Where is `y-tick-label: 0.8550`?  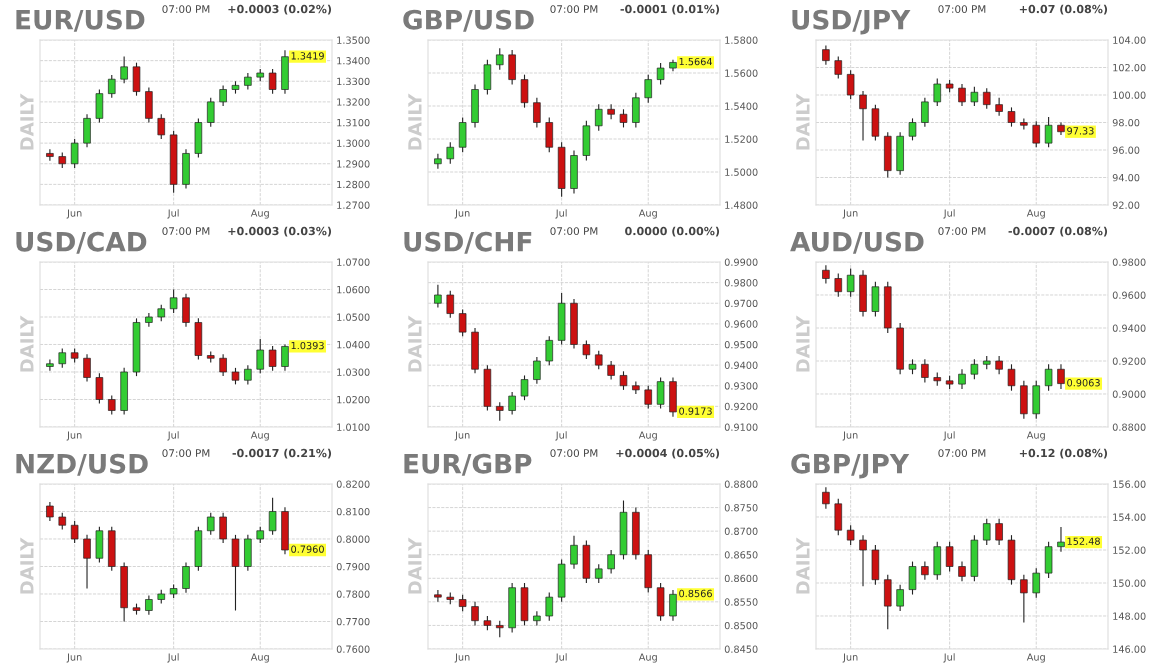
y-tick-label: 0.8550 is located at coordinates (741, 602).